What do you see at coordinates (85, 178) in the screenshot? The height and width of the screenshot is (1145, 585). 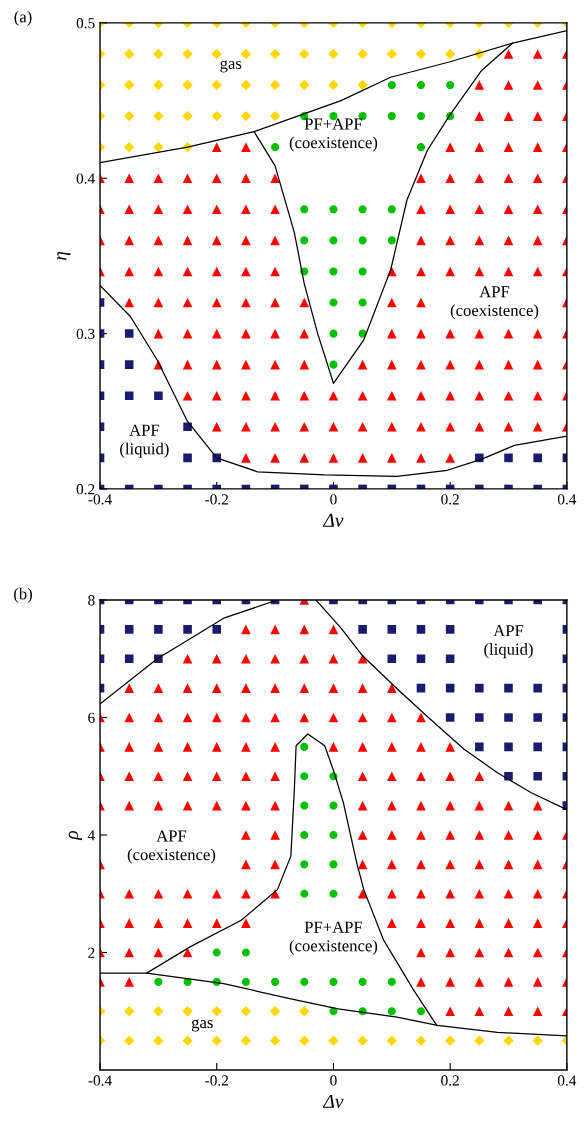 I see `y-tick-label: 0.4` at bounding box center [85, 178].